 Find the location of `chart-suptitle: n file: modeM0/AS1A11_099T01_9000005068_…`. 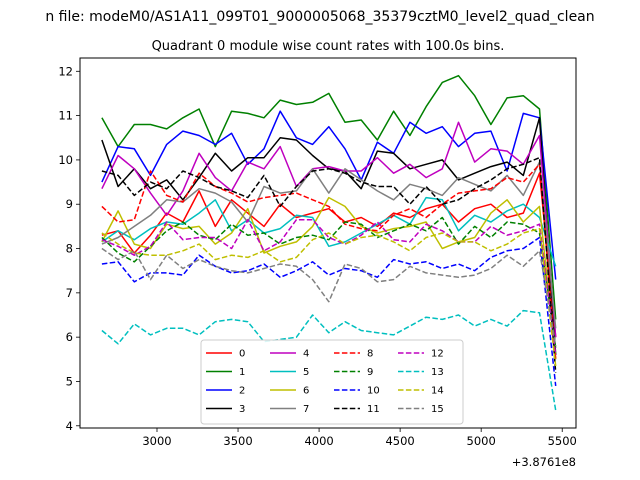

chart-suptitle: n file: modeM0/AS1A11_099T01_9000005068_… is located at coordinates (319, 17).